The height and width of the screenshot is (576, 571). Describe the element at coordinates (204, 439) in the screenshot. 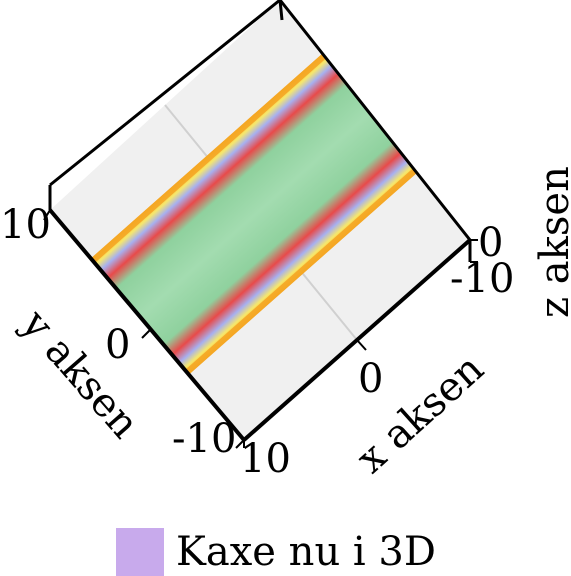

I see `y-tick-neg10: -10` at that location.